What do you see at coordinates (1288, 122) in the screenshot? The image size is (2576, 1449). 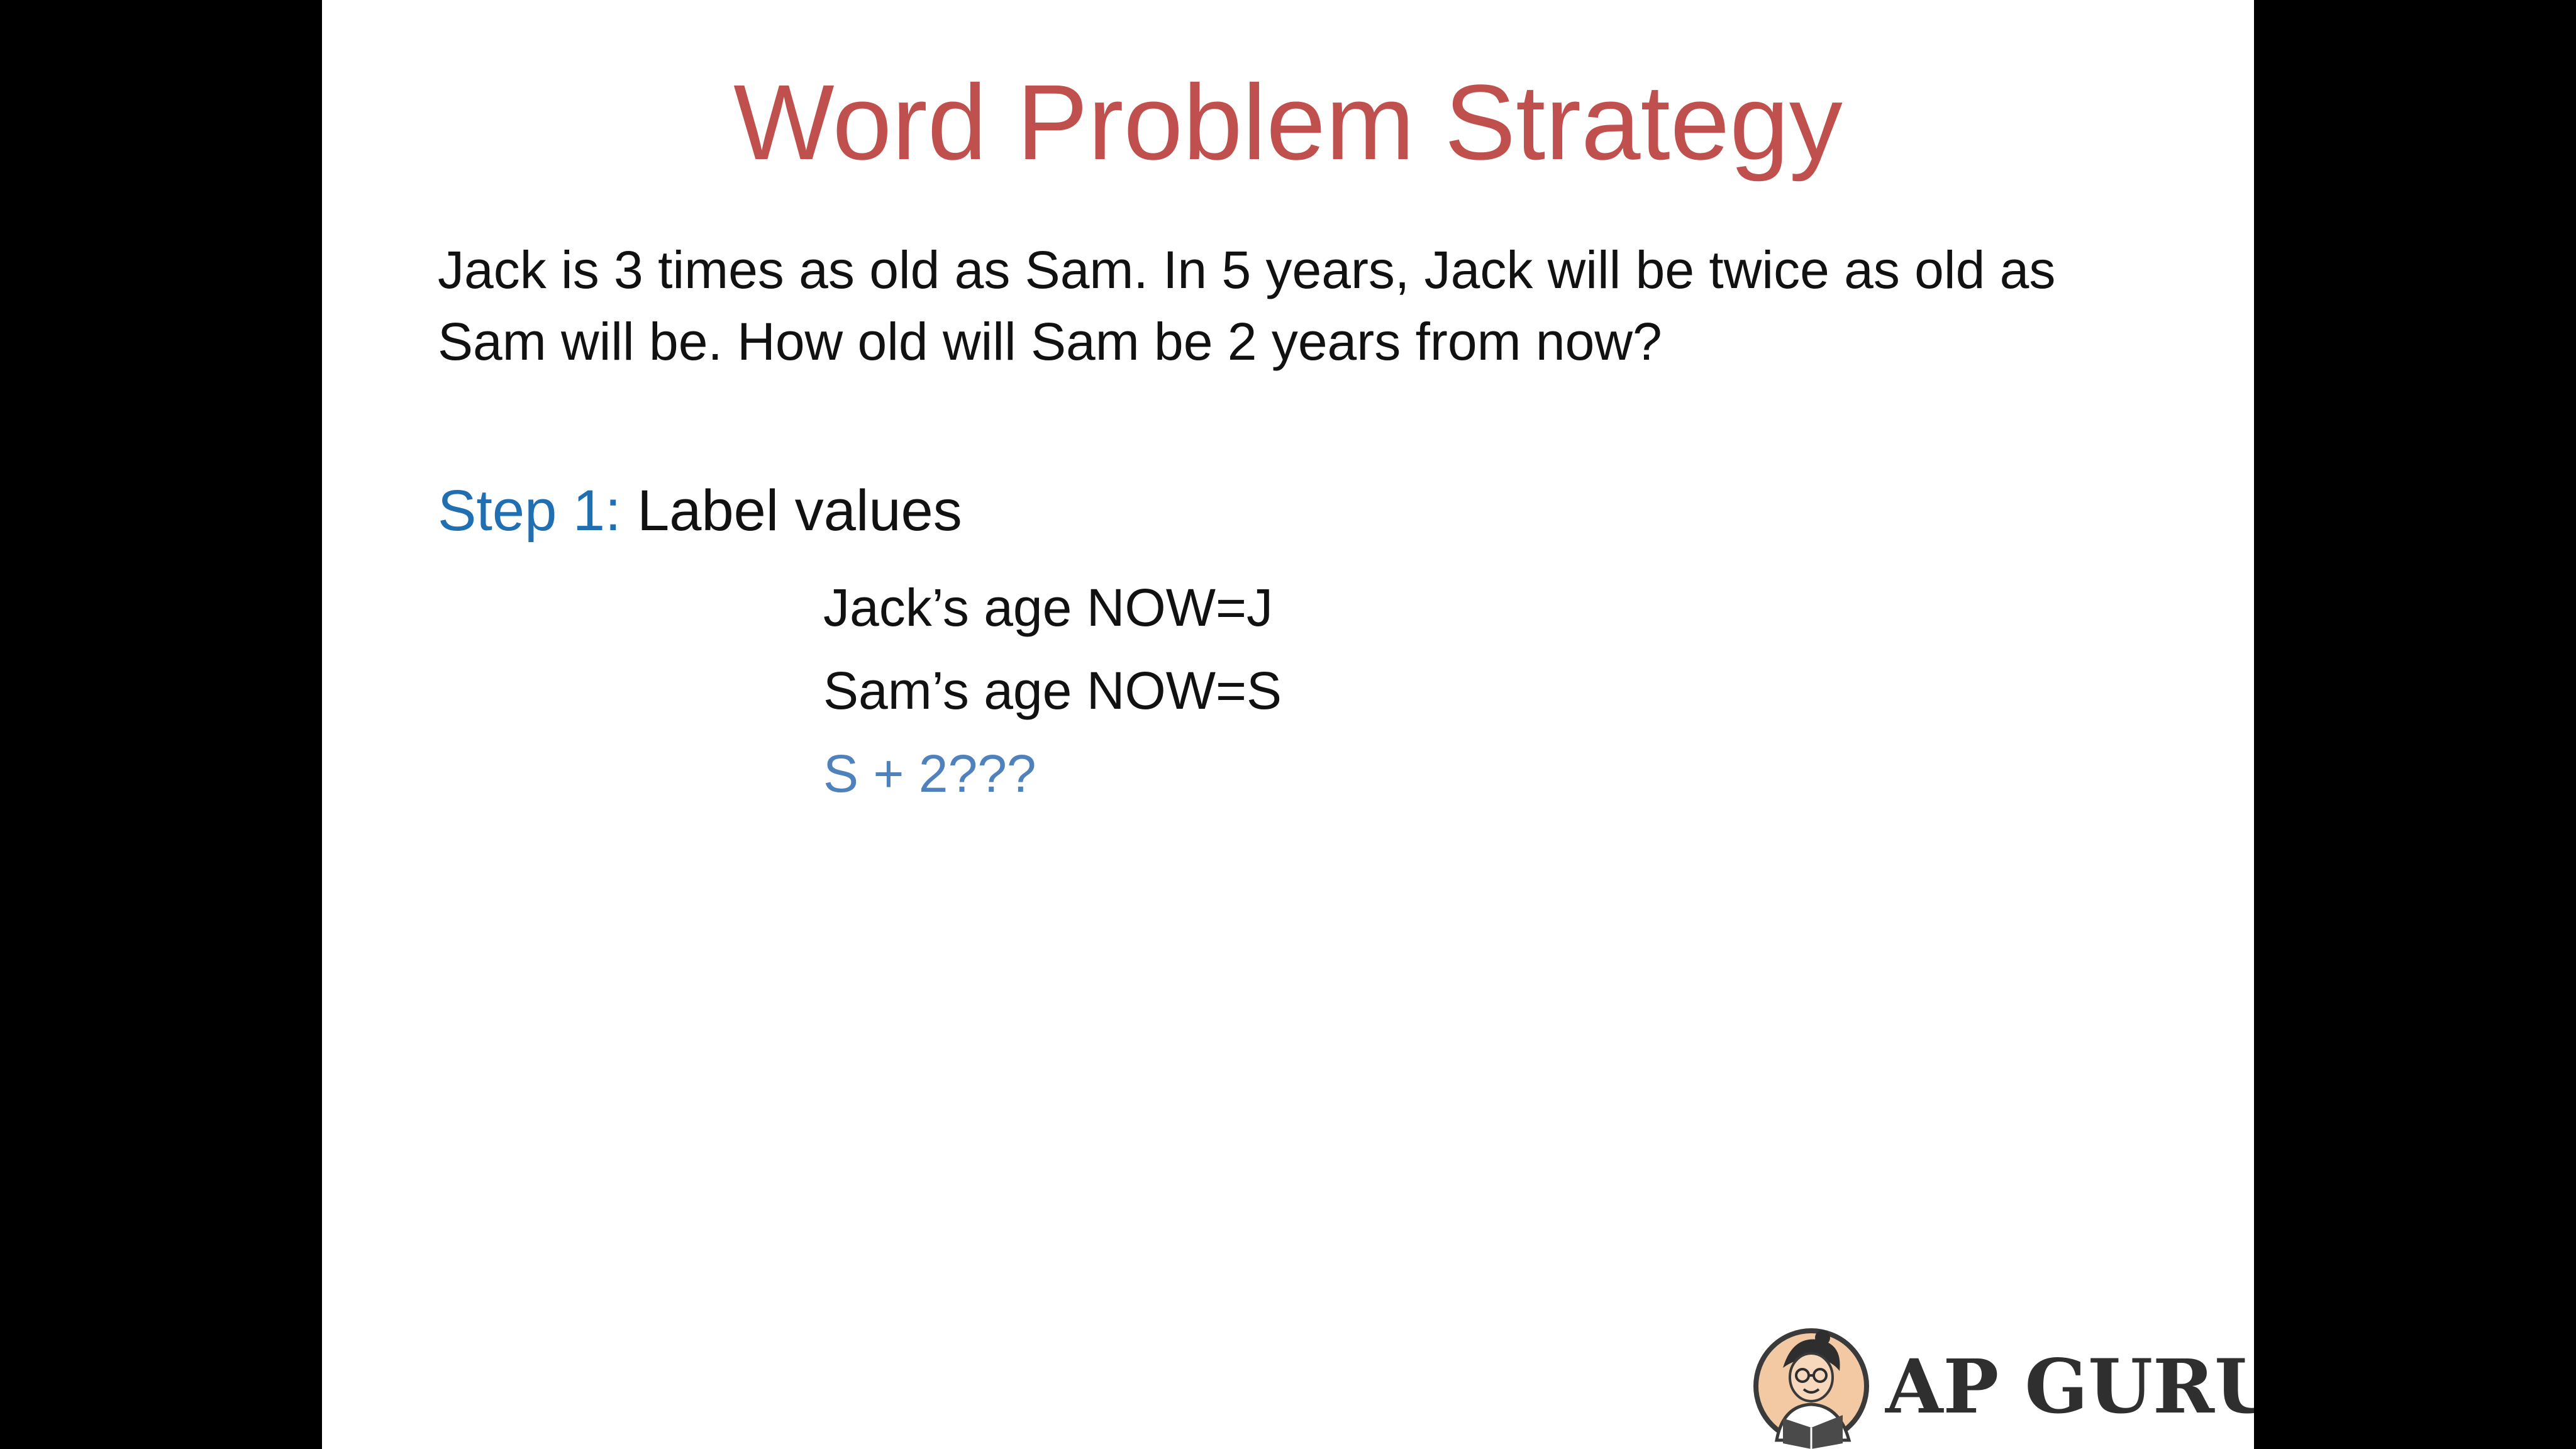 I see `slide-title: Word Problem Strategy` at bounding box center [1288, 122].